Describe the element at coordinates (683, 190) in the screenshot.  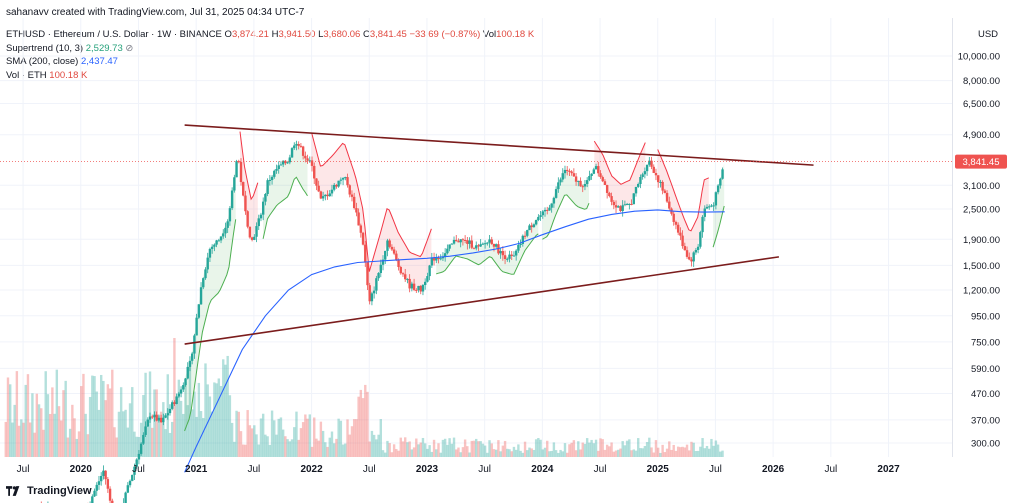
I see `supertrend-down-line` at that location.